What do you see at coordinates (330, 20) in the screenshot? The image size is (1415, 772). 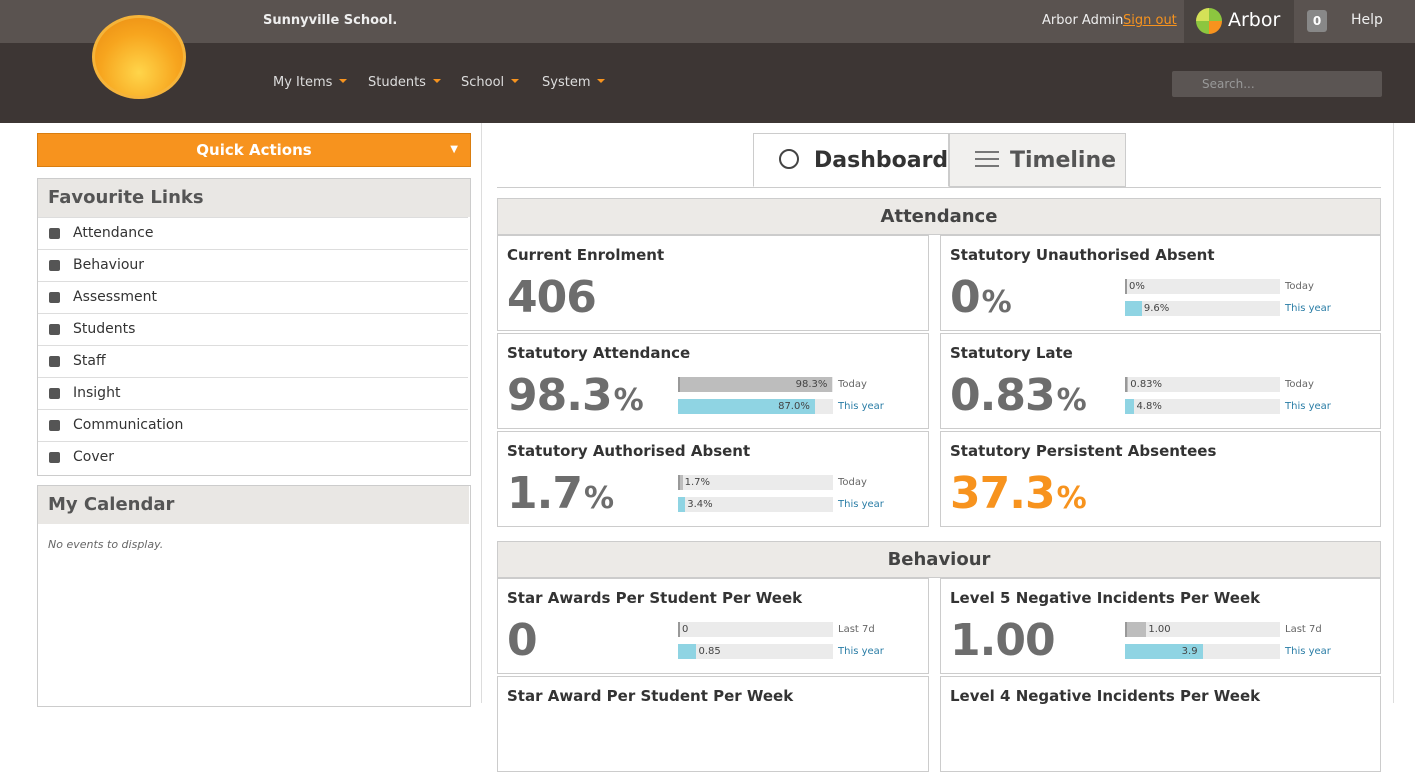 I see `school-name: Sunnyville School.` at bounding box center [330, 20].